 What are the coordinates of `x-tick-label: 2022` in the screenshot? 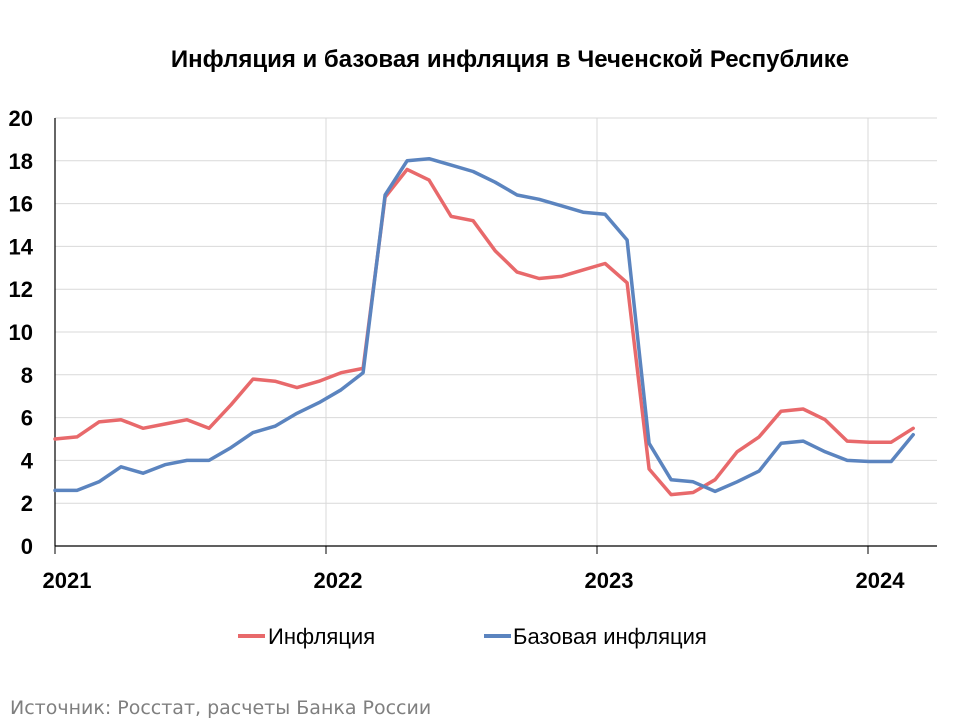 It's located at (338, 580).